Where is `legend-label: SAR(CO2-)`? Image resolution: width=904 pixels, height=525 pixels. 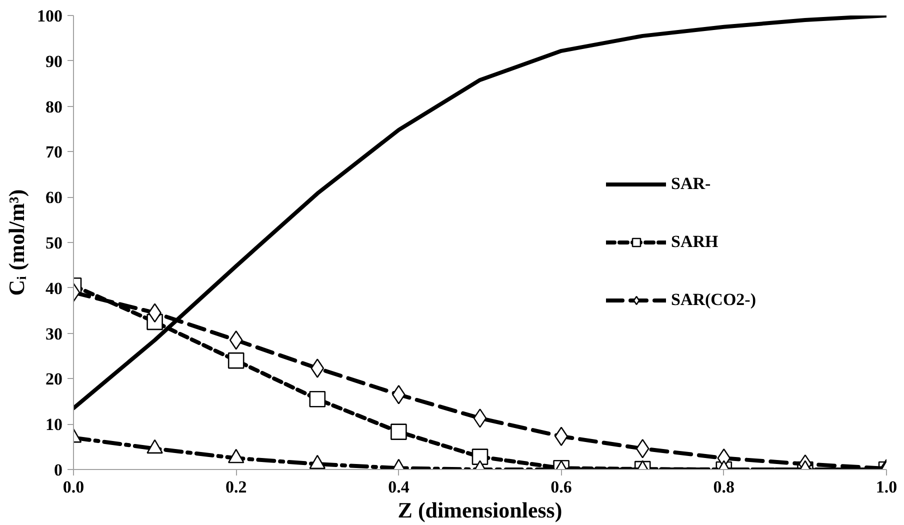 legend-label: SAR(CO2-) is located at coordinates (713, 300).